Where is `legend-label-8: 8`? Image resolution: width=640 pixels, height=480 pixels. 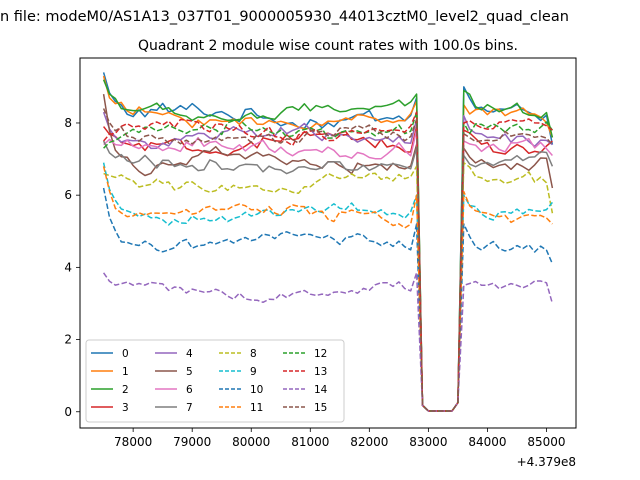 legend-label-8: 8 is located at coordinates (253, 354).